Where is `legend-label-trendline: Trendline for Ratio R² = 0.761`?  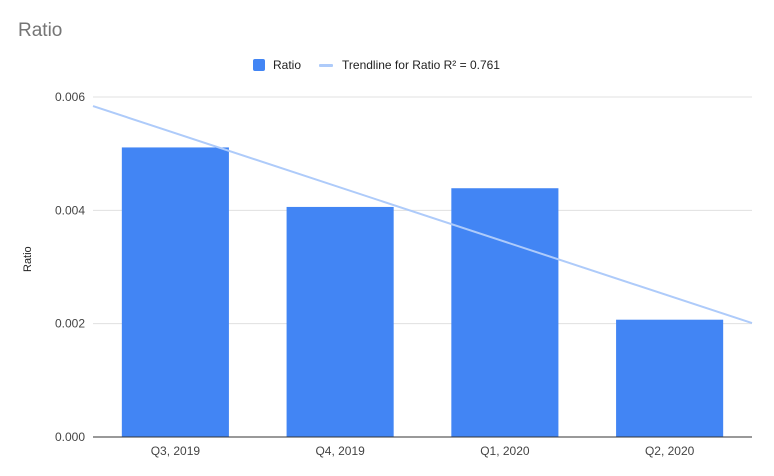
legend-label-trendline: Trendline for Ratio R² = 0.761 is located at coordinates (421, 65).